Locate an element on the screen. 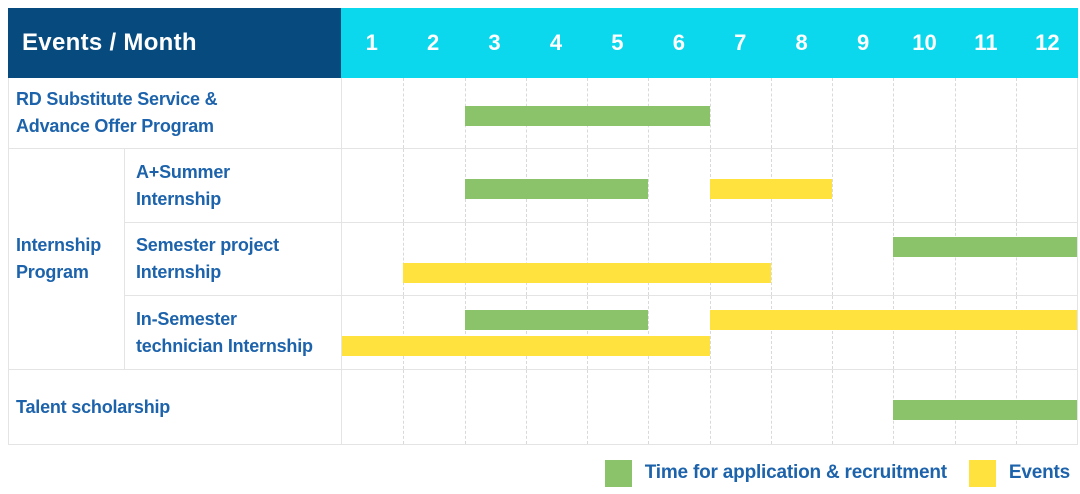 This screenshot has width=1080, height=494. legend-item-application: Time for application & recruitment is located at coordinates (775, 473).